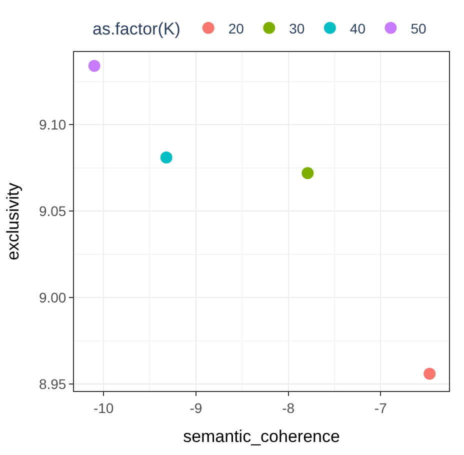 Image resolution: width=464 pixels, height=455 pixels. I want to click on y-tick-label: 9.10, so click(52, 124).